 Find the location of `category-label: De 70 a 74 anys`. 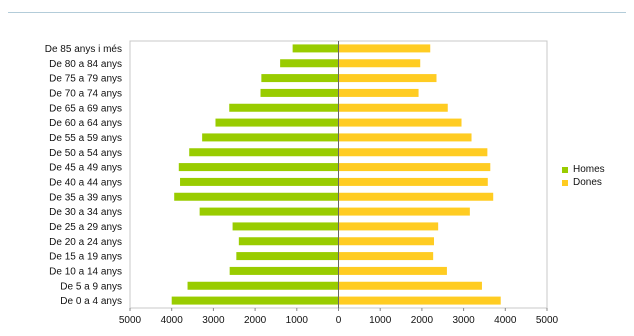

category-label: De 70 a 74 anys is located at coordinates (85, 93).